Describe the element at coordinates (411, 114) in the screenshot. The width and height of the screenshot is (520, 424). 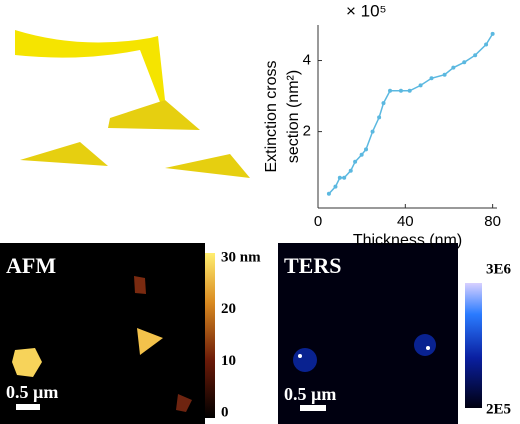
I see `data-line` at that location.